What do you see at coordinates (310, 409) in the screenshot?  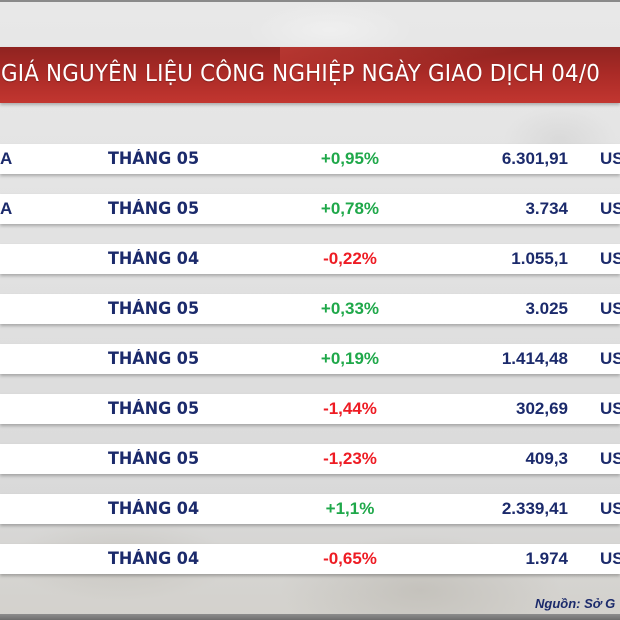 I see `table-row: THÁNG 05 -1,44% 302,69 US` at bounding box center [310, 409].